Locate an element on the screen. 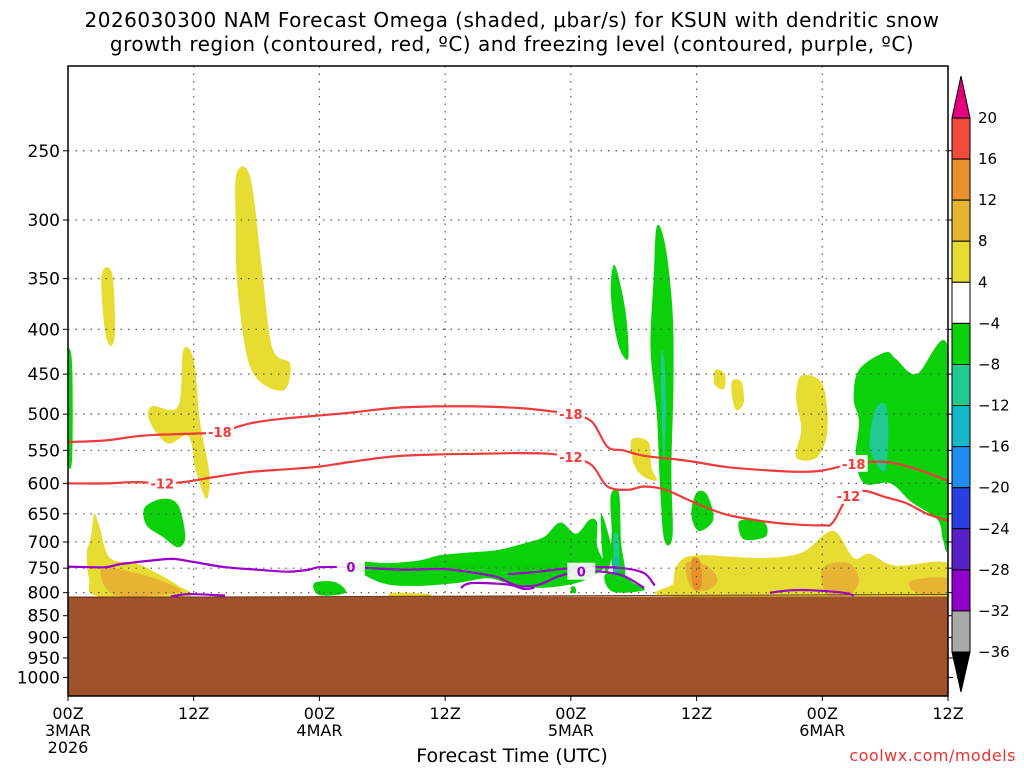 This screenshot has height=768, width=1024. y-tick-label-650: 650 is located at coordinates (44, 515).